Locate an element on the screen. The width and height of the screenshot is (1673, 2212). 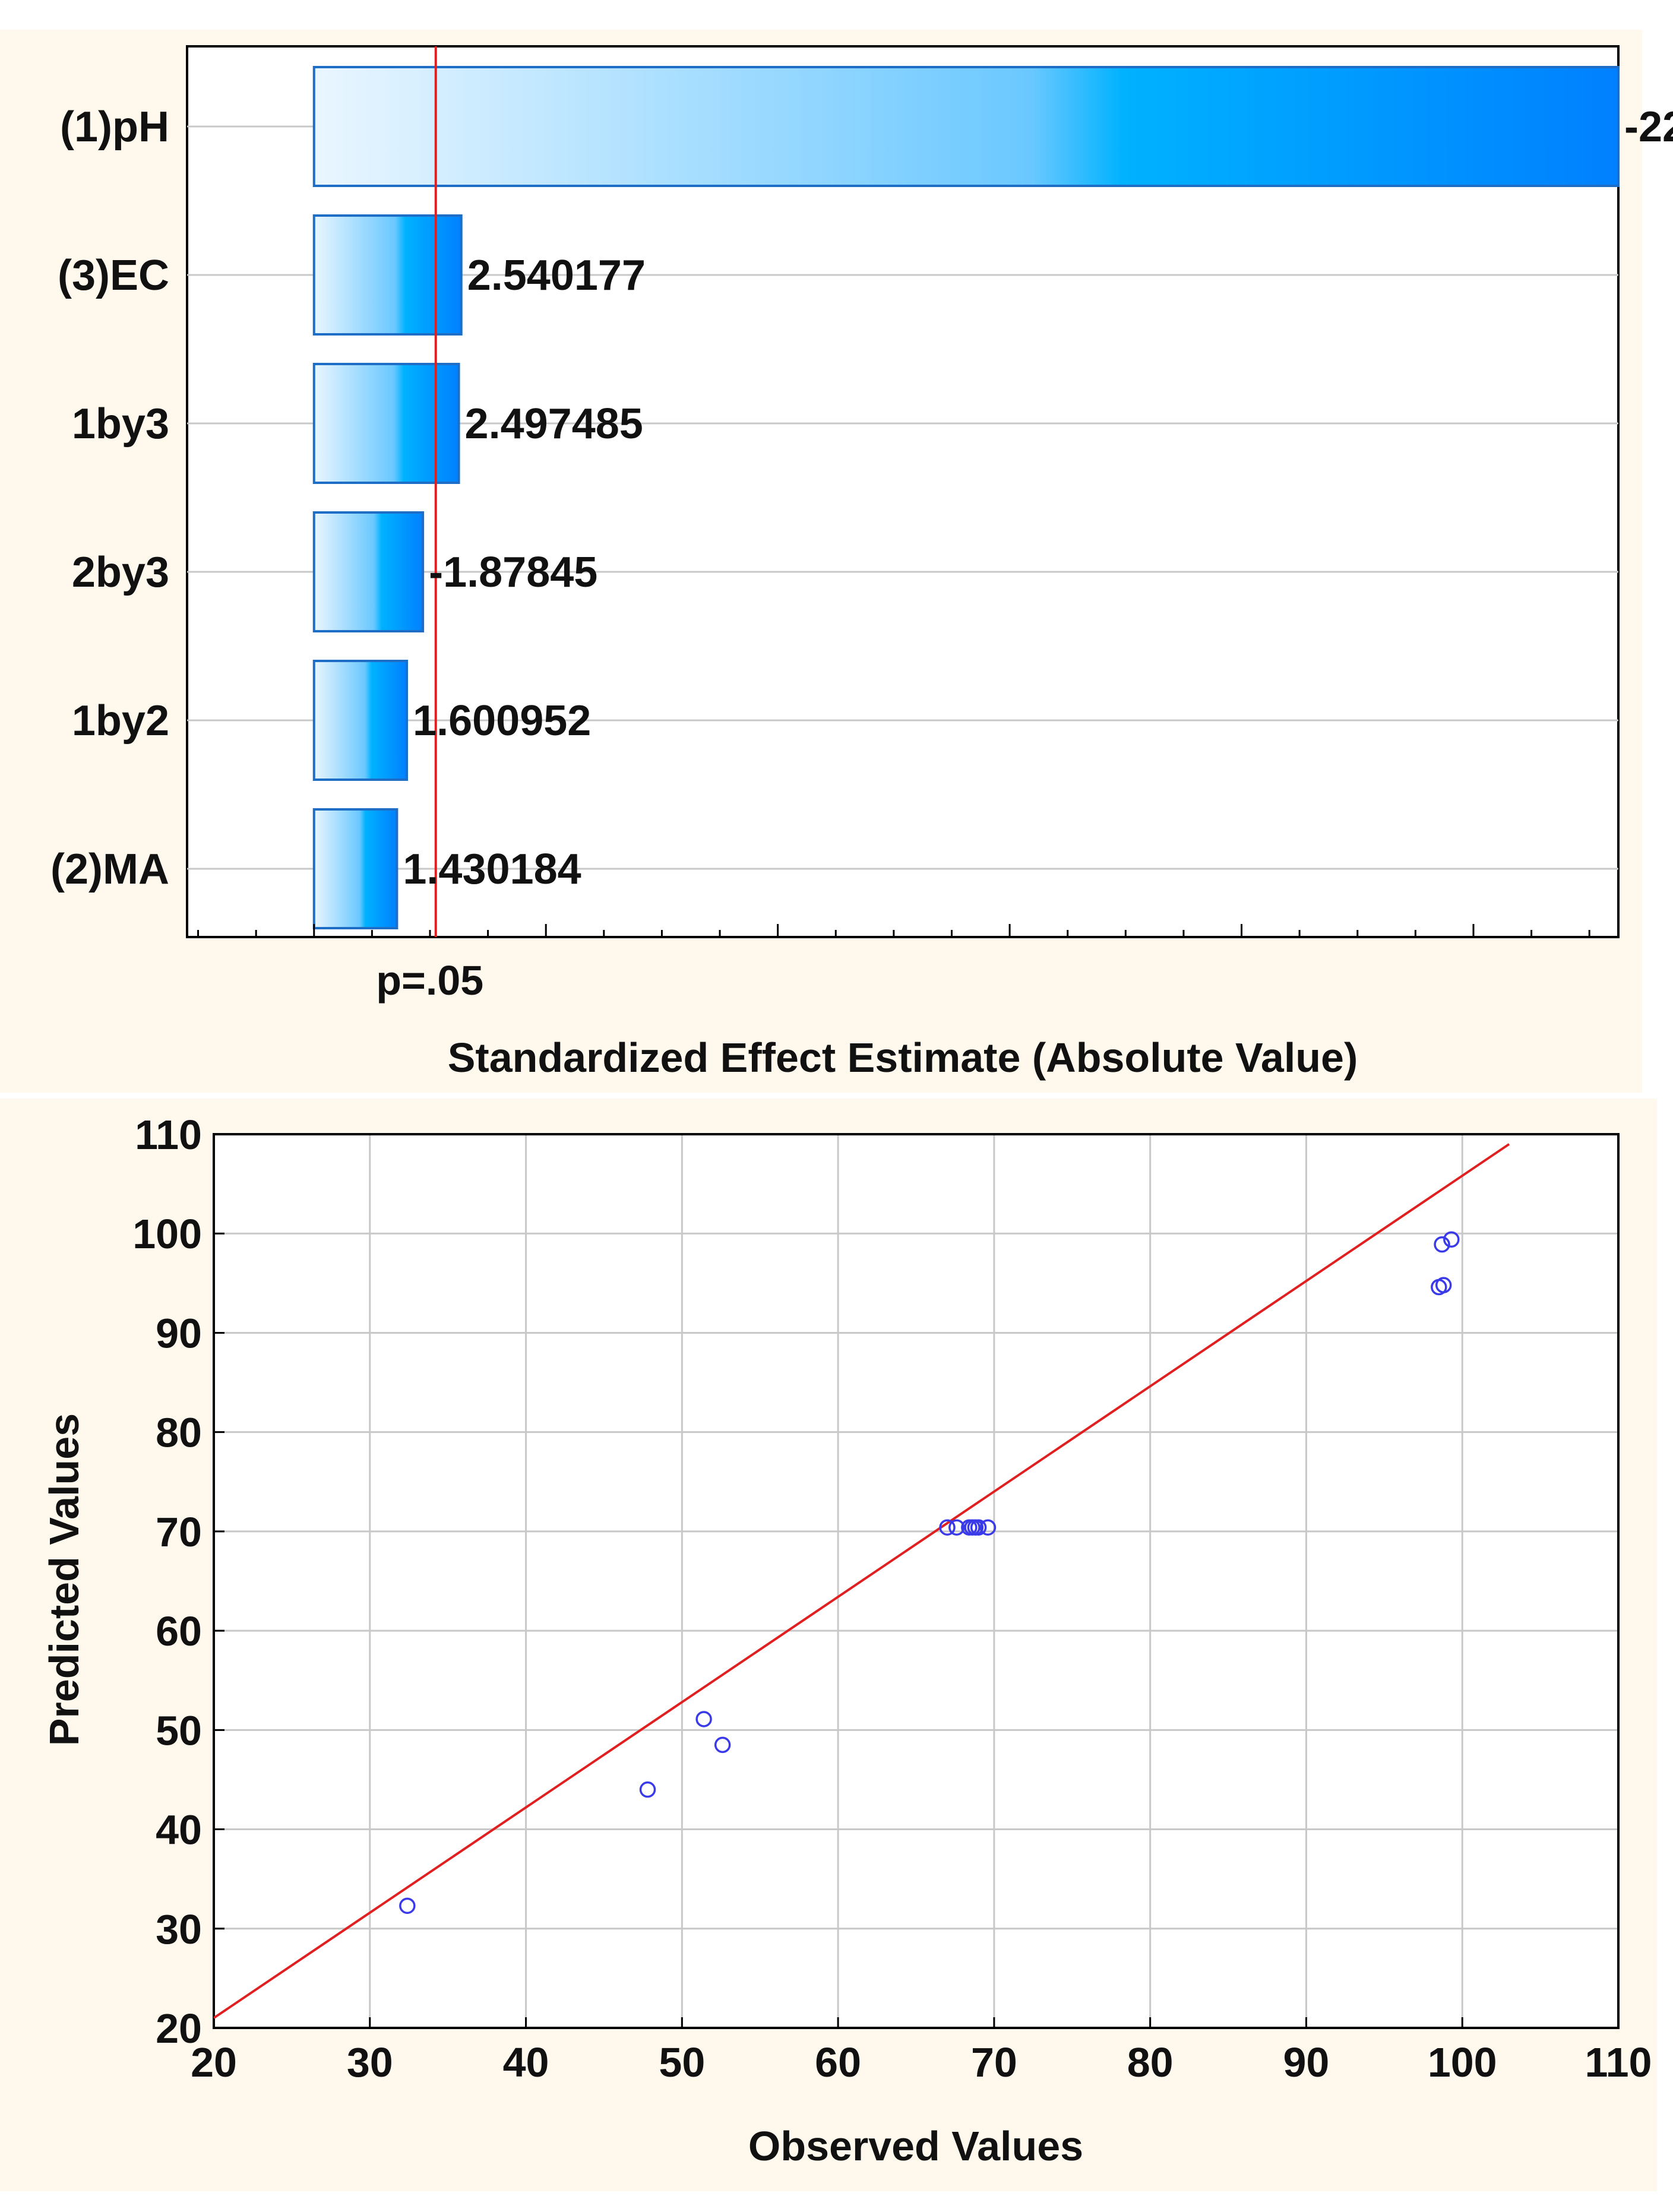
scatter-y-tick-label: 80 is located at coordinates (179, 1433).